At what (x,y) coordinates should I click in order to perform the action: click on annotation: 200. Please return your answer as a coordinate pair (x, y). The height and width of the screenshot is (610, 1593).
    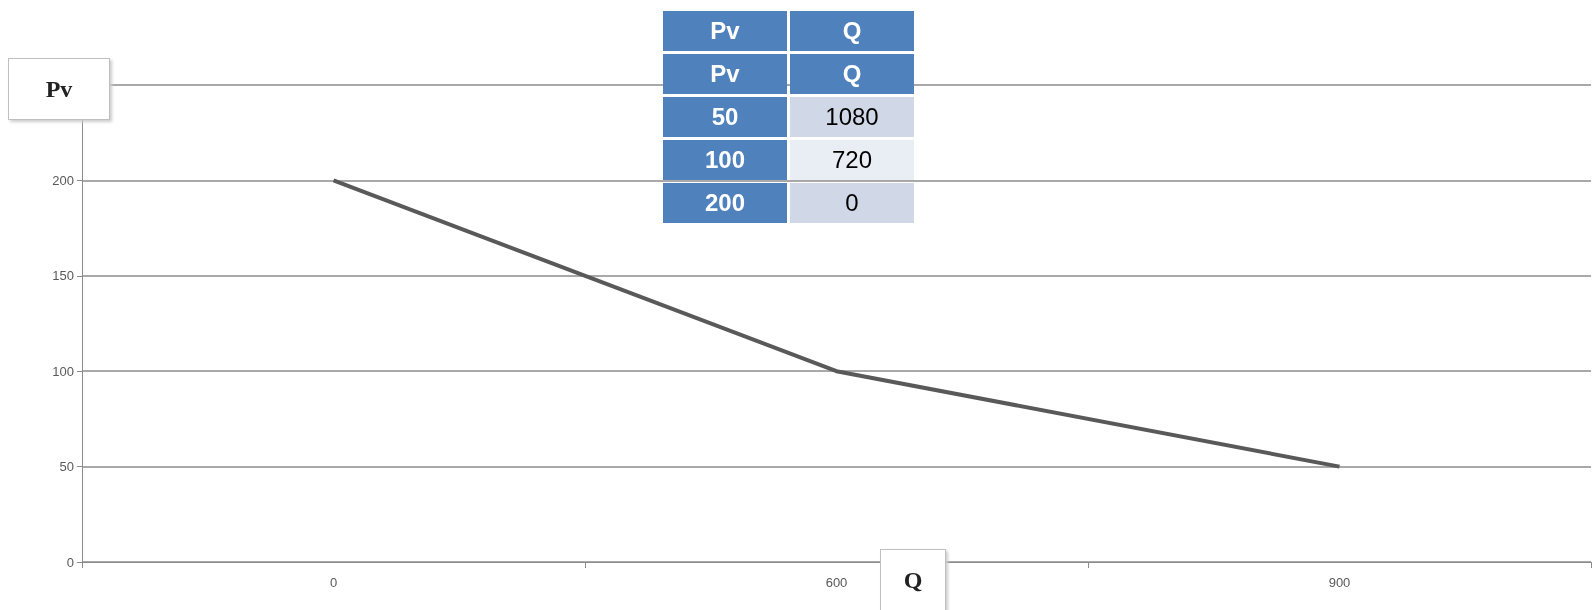
    Looking at the image, I should click on (725, 203).